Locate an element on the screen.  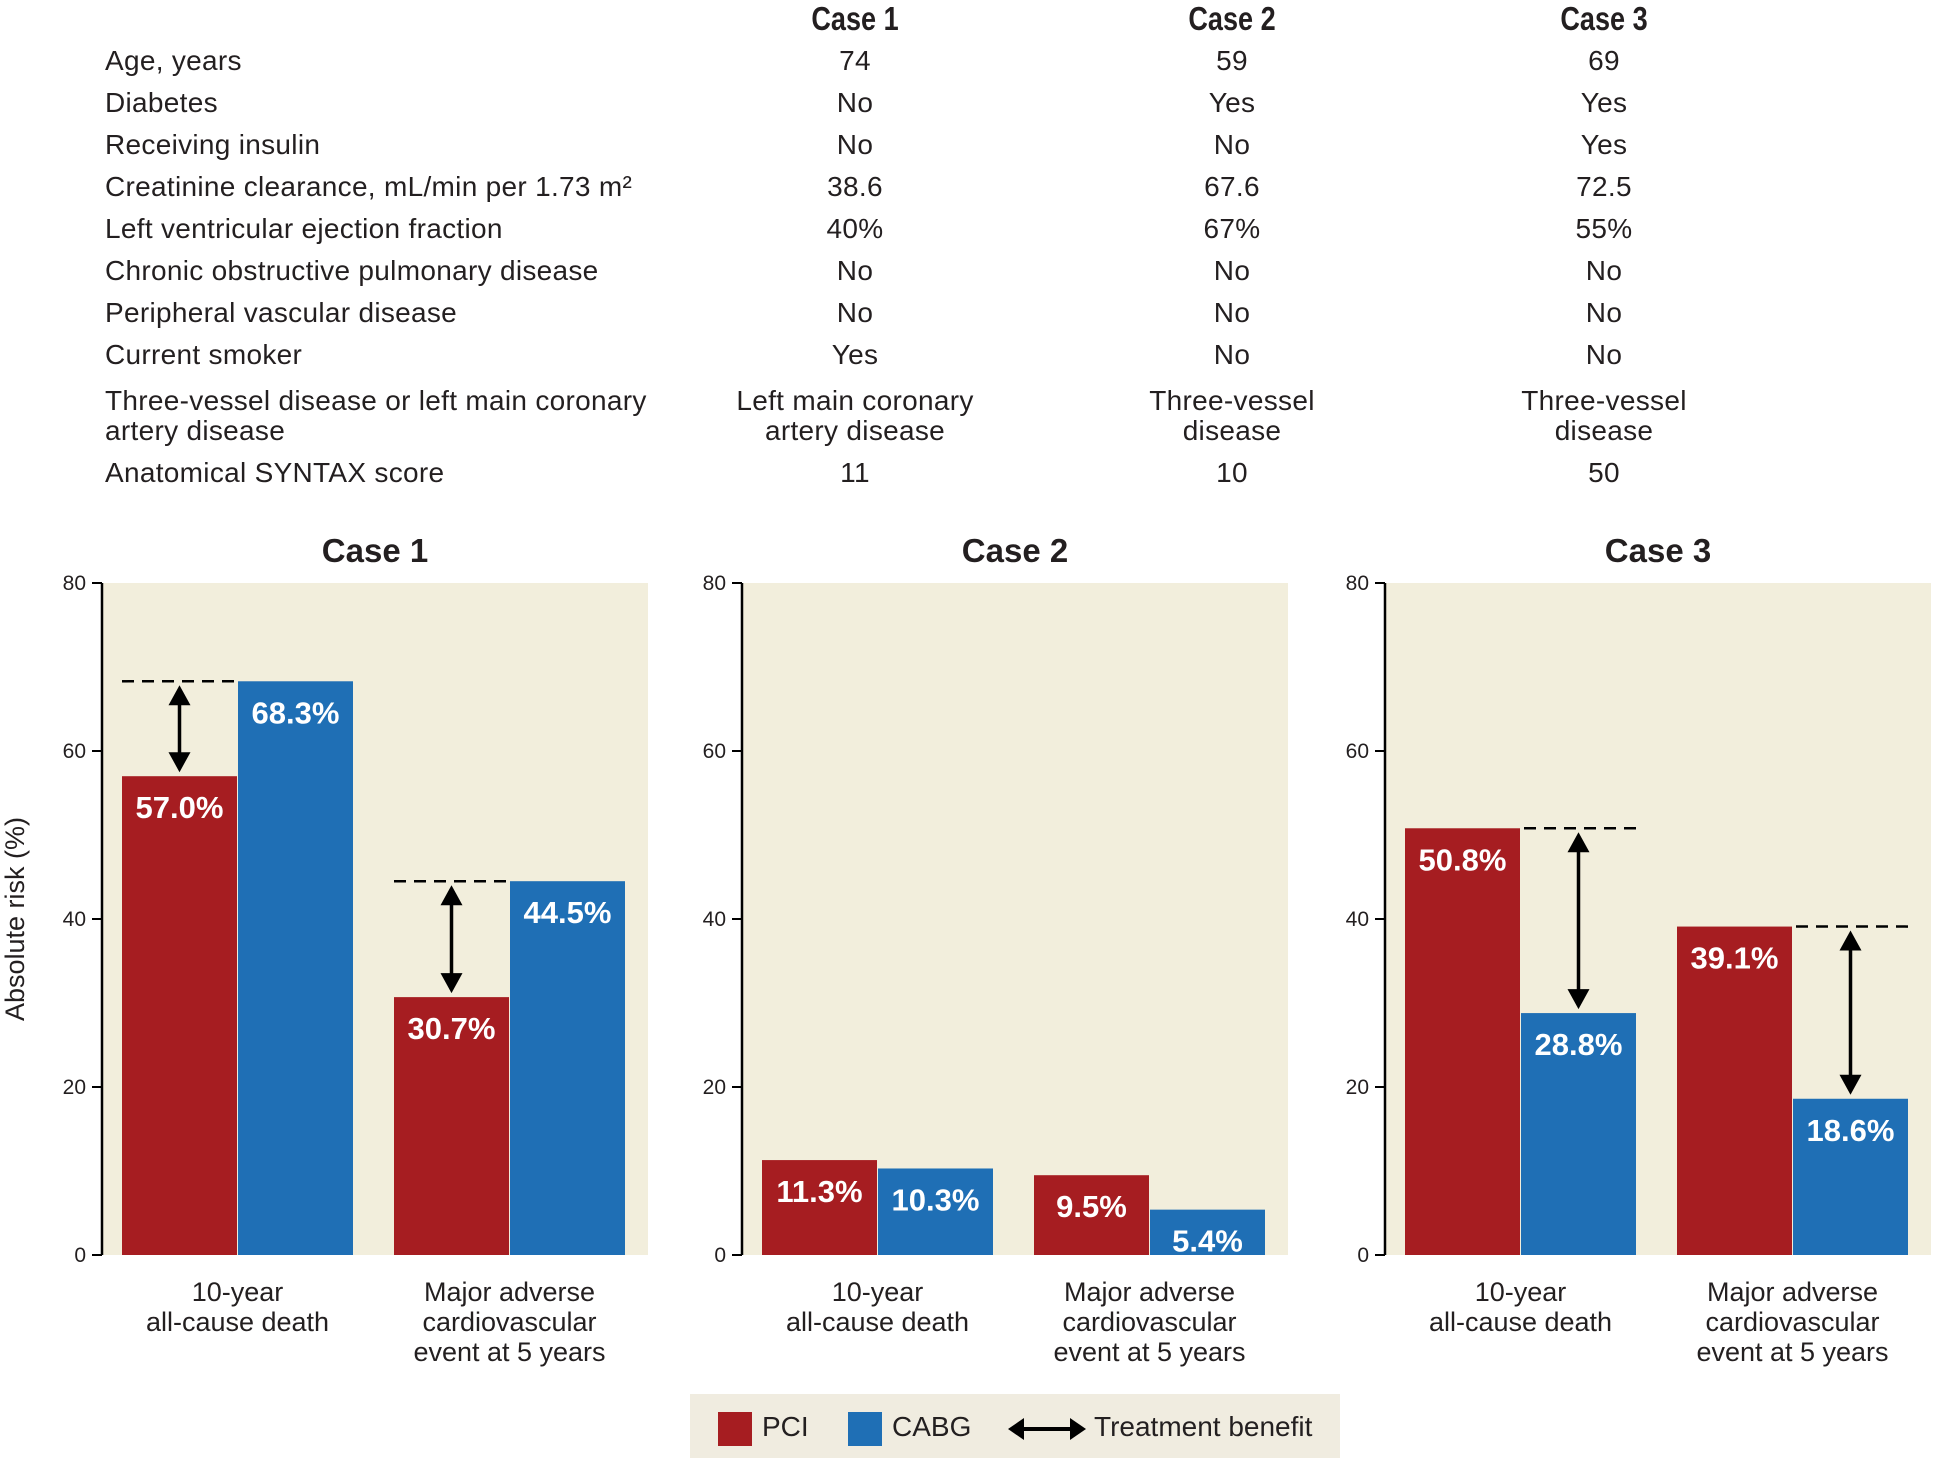
table-row-label: Diabetes is located at coordinates (161, 102).